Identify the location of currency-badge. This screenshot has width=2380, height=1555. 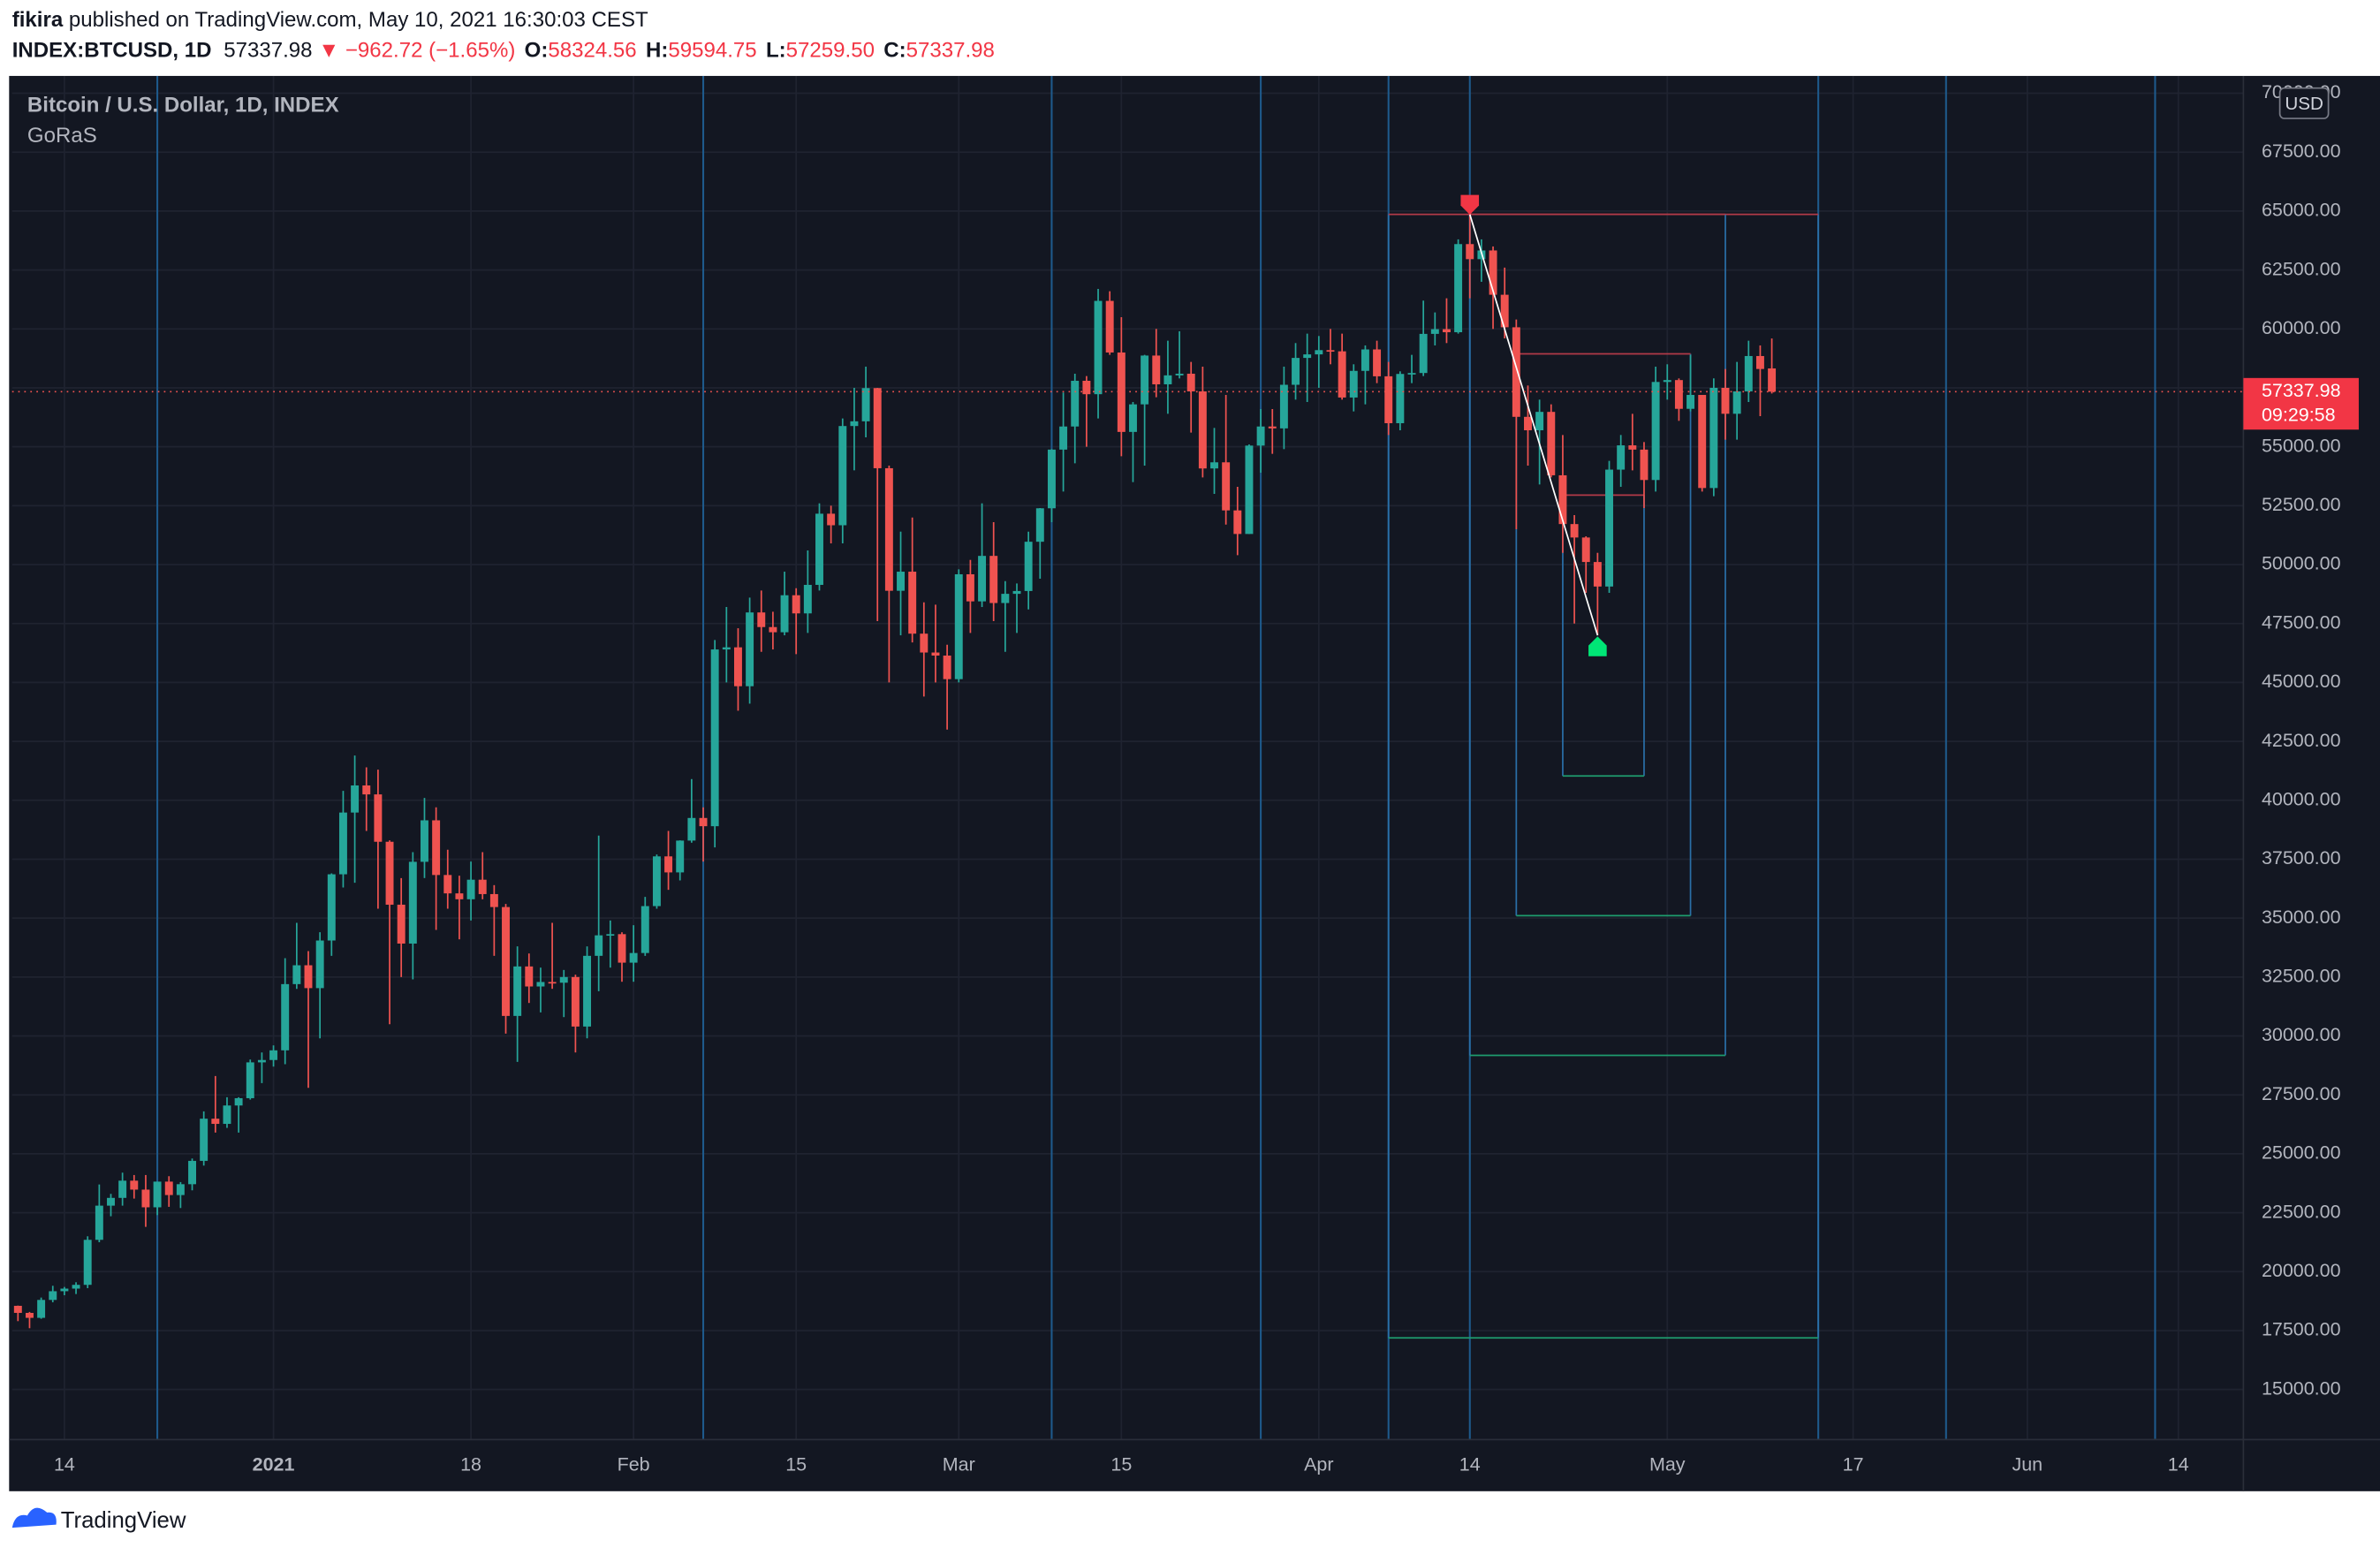
(2304, 103).